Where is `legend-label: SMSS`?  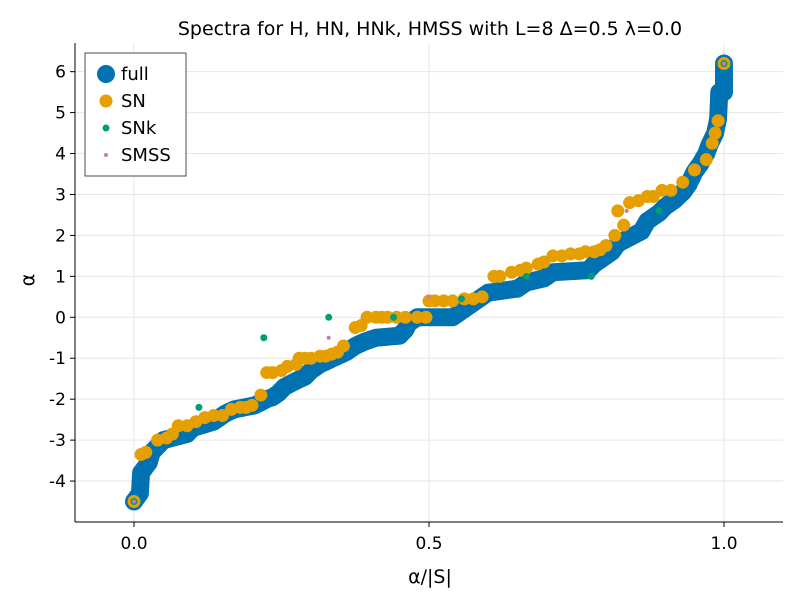
legend-label: SMSS is located at coordinates (146, 155).